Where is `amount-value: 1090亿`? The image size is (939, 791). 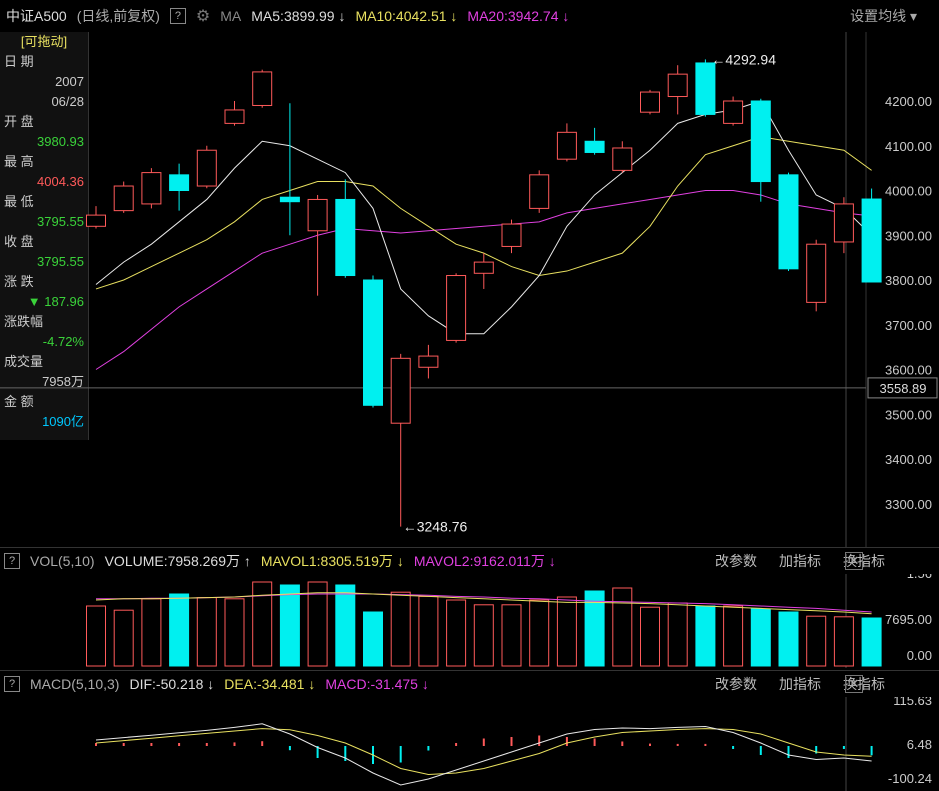
amount-value: 1090亿 is located at coordinates (63, 421).